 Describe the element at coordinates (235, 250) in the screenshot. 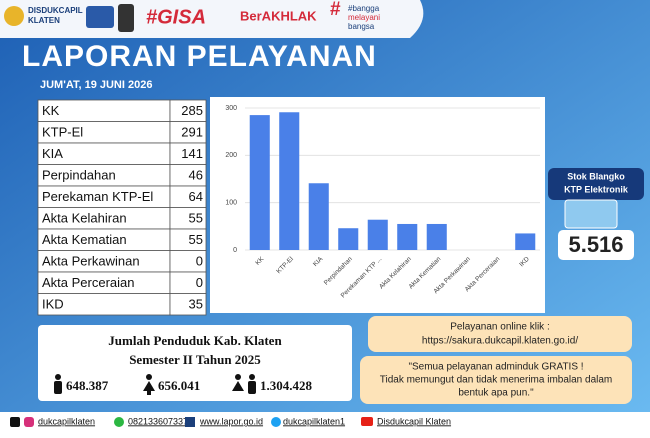

I see `y-tick-label: 0` at that location.